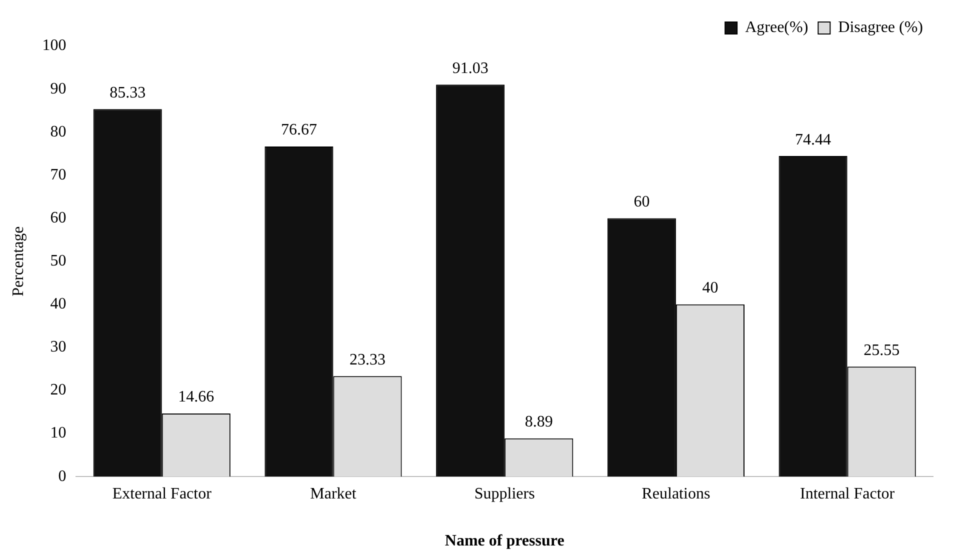 This screenshot has width=953, height=560. What do you see at coordinates (18, 261) in the screenshot?
I see `y-axis-title: Percentage` at bounding box center [18, 261].